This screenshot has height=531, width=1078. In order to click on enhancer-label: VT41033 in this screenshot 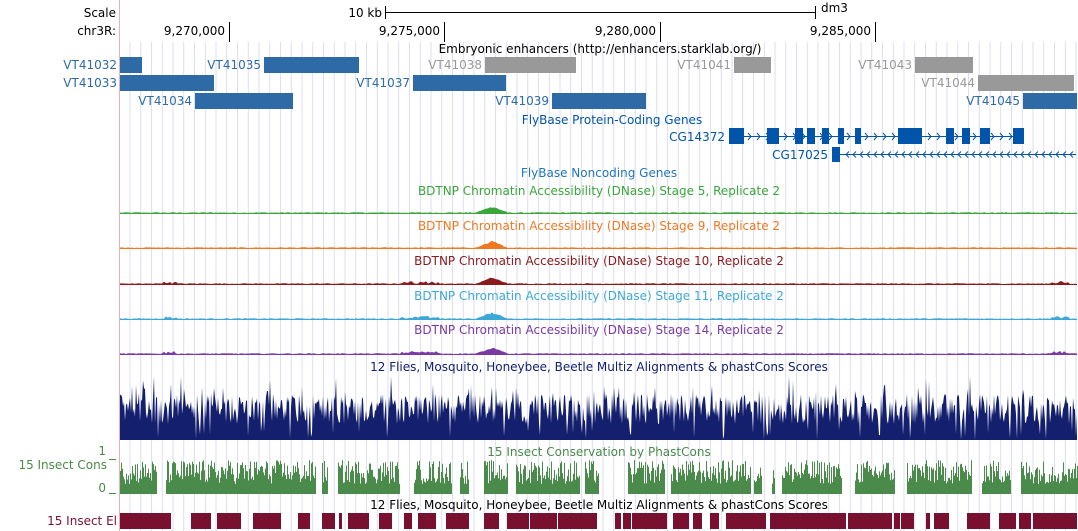, I will do `click(90, 83)`.